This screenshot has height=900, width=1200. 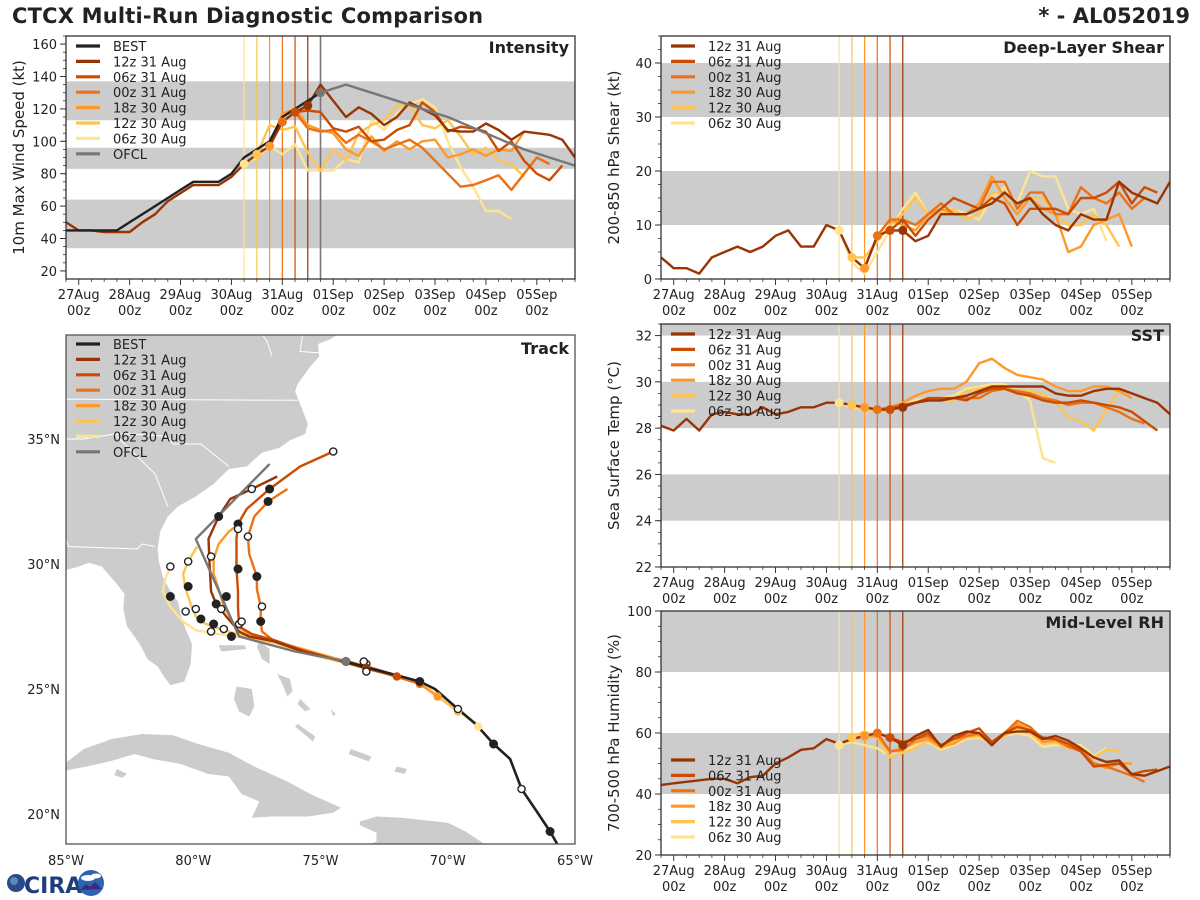 What do you see at coordinates (325, 610) in the screenshot?
I see `track-line-18z-30-aug` at bounding box center [325, 610].